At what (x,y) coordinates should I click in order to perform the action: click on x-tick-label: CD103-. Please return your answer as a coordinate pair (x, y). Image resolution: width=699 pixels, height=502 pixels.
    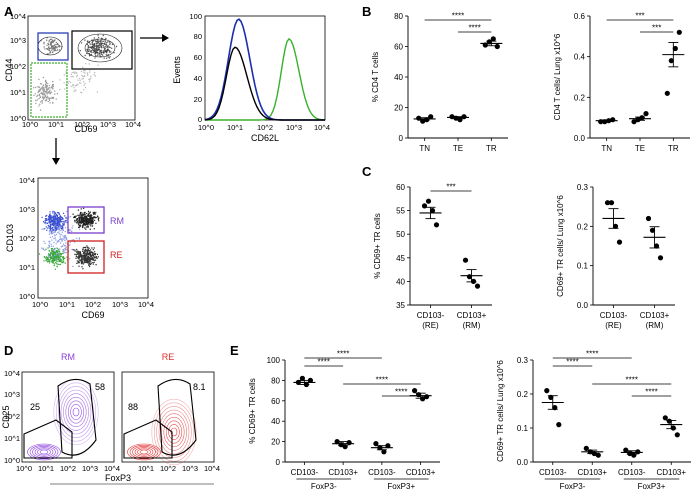
    Looking at the image, I should click on (632, 472).